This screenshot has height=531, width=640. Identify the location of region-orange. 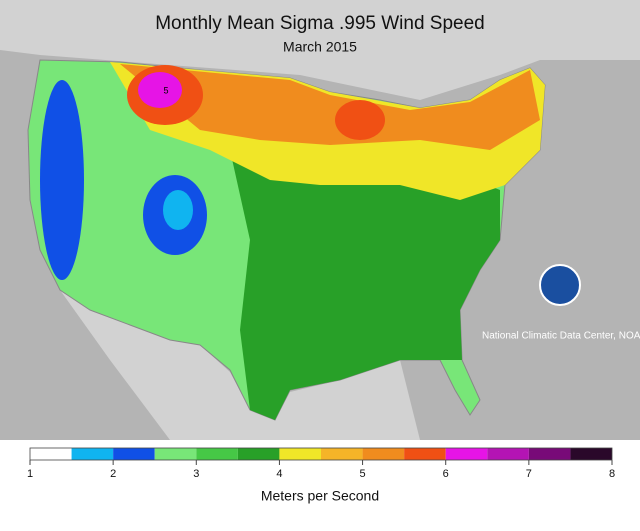
(330, 107).